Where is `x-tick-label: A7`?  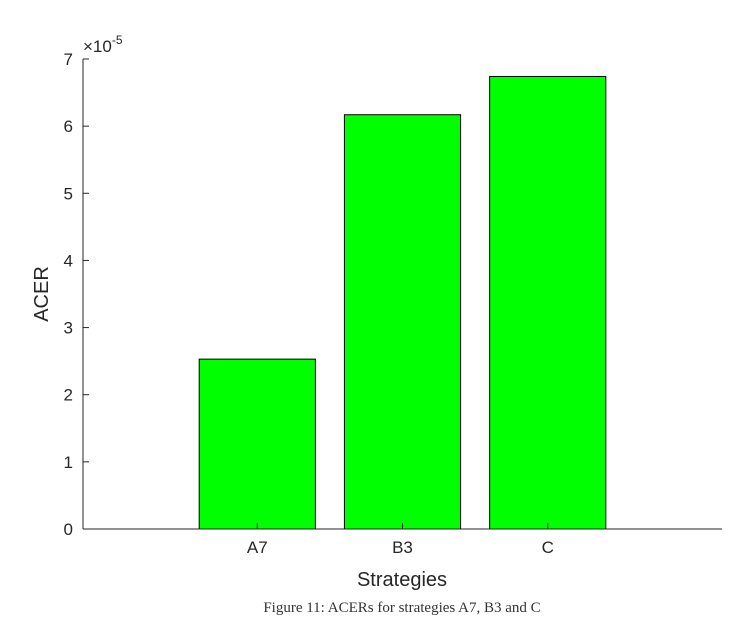
x-tick-label: A7 is located at coordinates (257, 547).